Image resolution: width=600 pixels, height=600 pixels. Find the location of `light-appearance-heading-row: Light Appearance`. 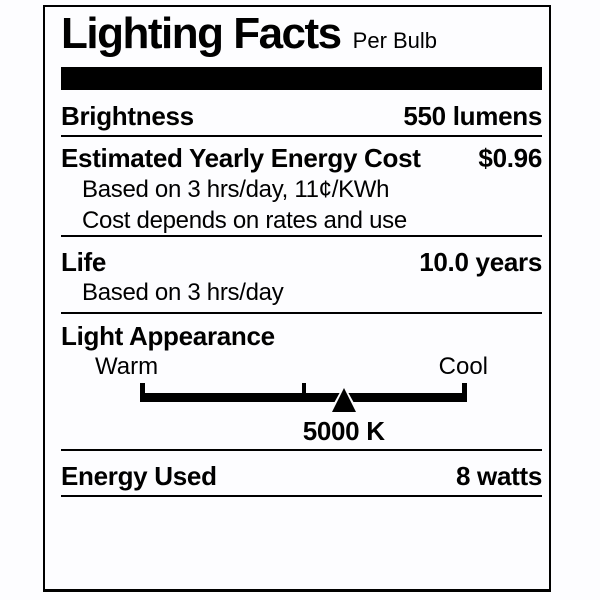

light-appearance-heading-row: Light Appearance is located at coordinates (301, 336).